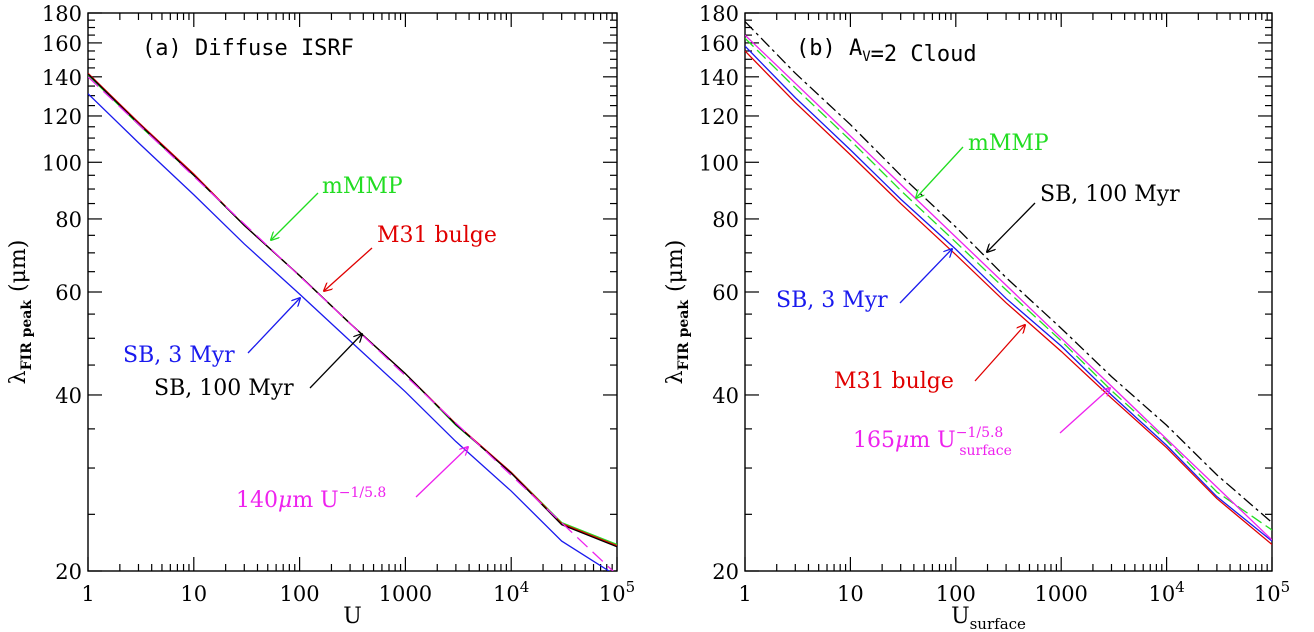 This screenshot has height=632, width=1314. Describe the element at coordinates (932, 442) in the screenshot. I see `annotation-label: 165μm U−1/5.8 surface` at that location.